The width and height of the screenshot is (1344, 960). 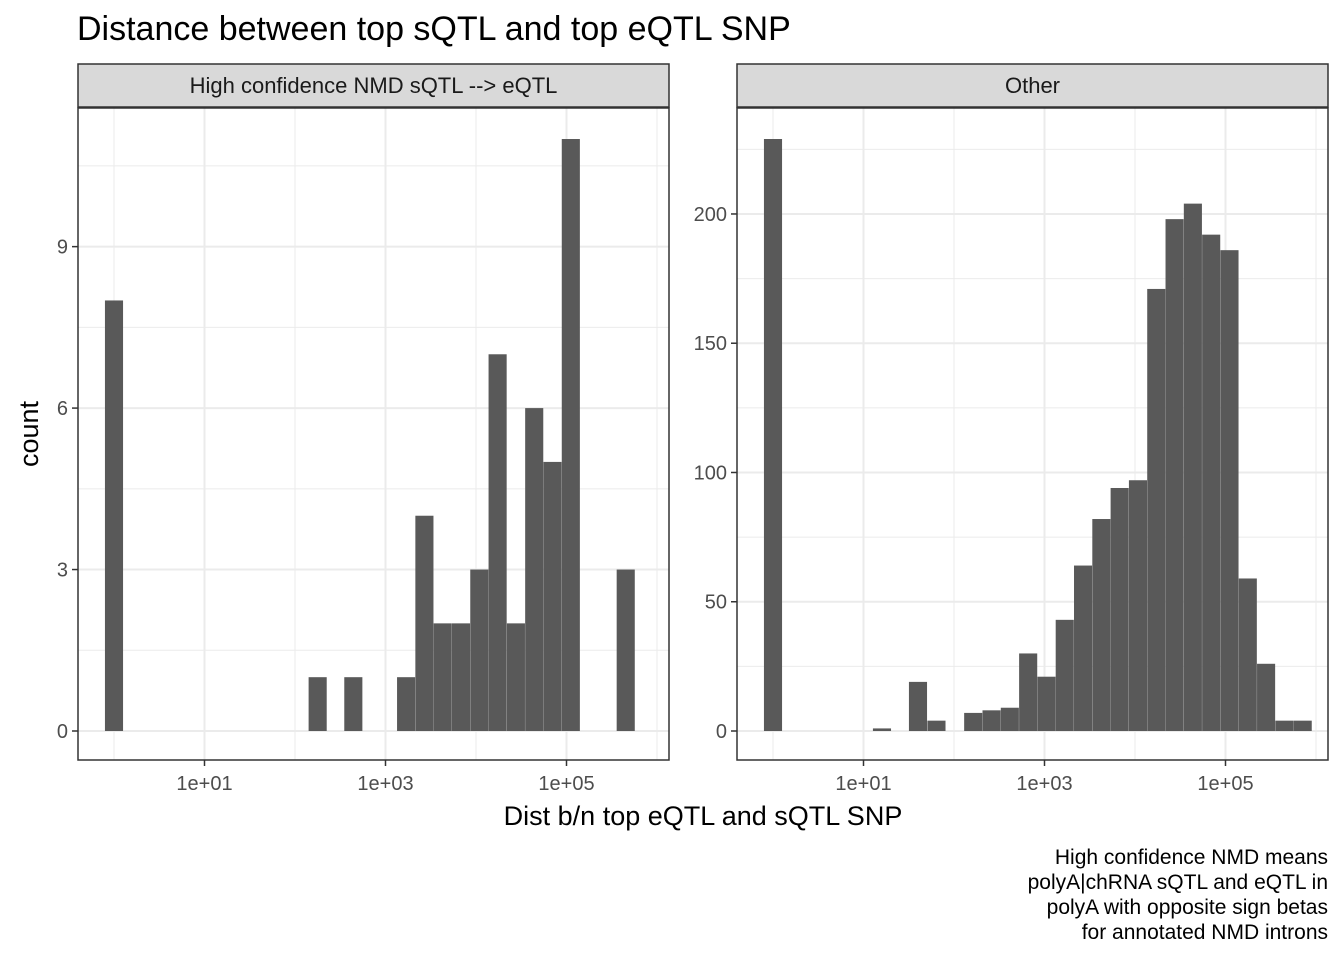 What do you see at coordinates (29, 433) in the screenshot?
I see `y-axis-title: count` at bounding box center [29, 433].